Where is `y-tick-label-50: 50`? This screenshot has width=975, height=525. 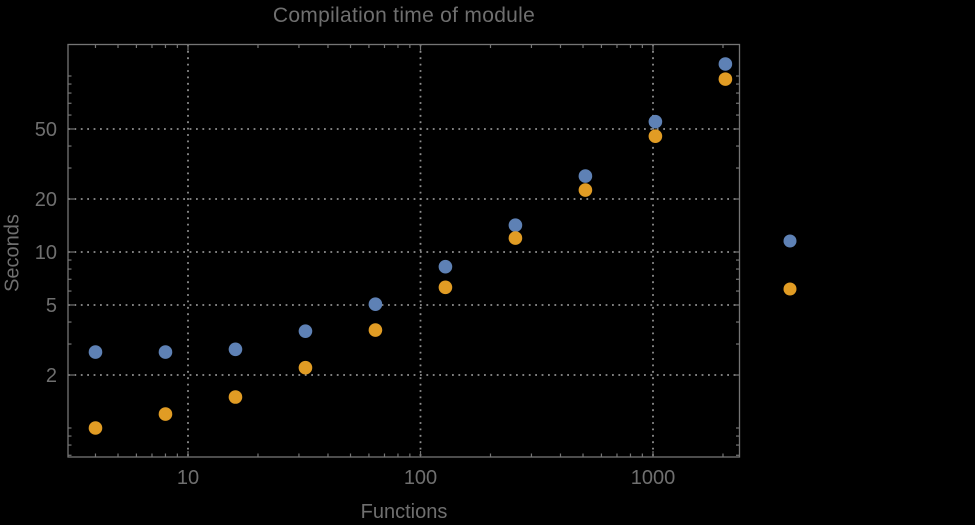
y-tick-label-50: 50 is located at coordinates (46, 130).